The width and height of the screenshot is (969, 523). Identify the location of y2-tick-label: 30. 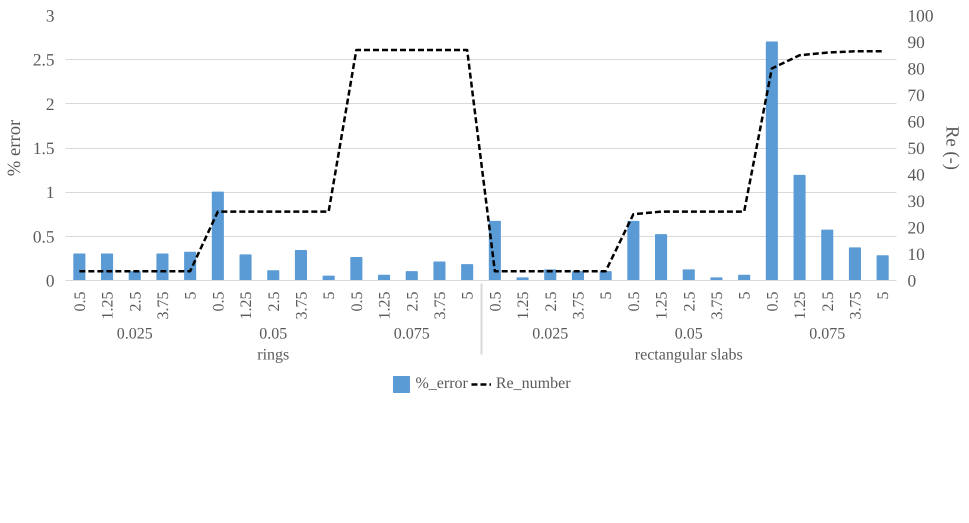
(916, 201).